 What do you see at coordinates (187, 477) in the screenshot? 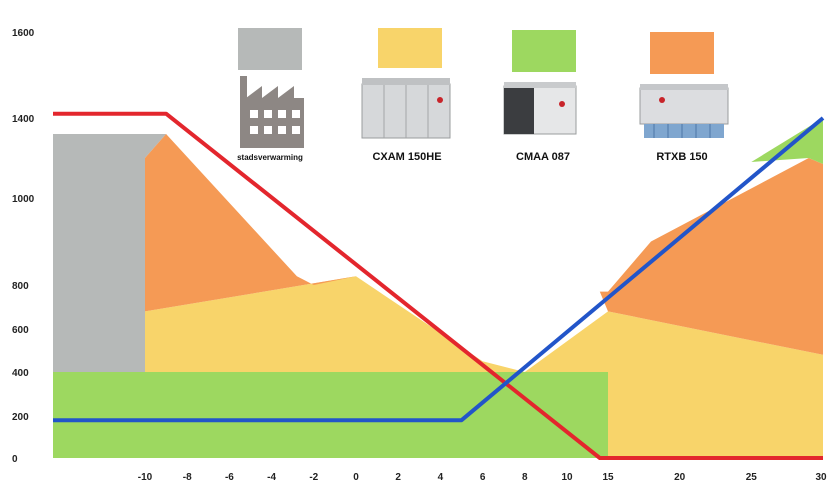
I see `x-tick-label: -8` at bounding box center [187, 477].